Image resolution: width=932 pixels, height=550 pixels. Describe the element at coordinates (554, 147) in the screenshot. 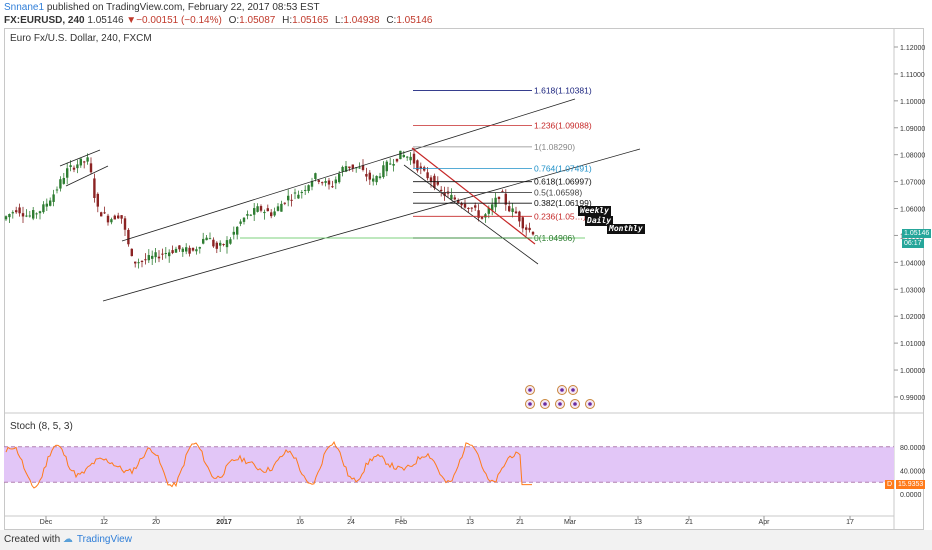

I see `fib-label: 1(1.08290)` at that location.